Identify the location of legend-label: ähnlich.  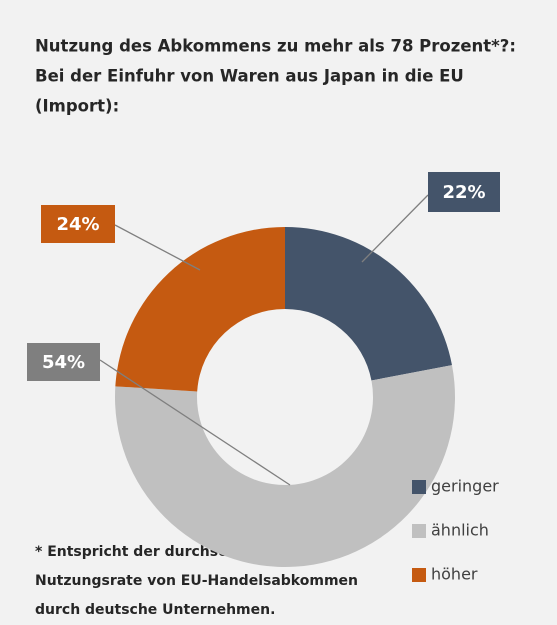
(460, 530).